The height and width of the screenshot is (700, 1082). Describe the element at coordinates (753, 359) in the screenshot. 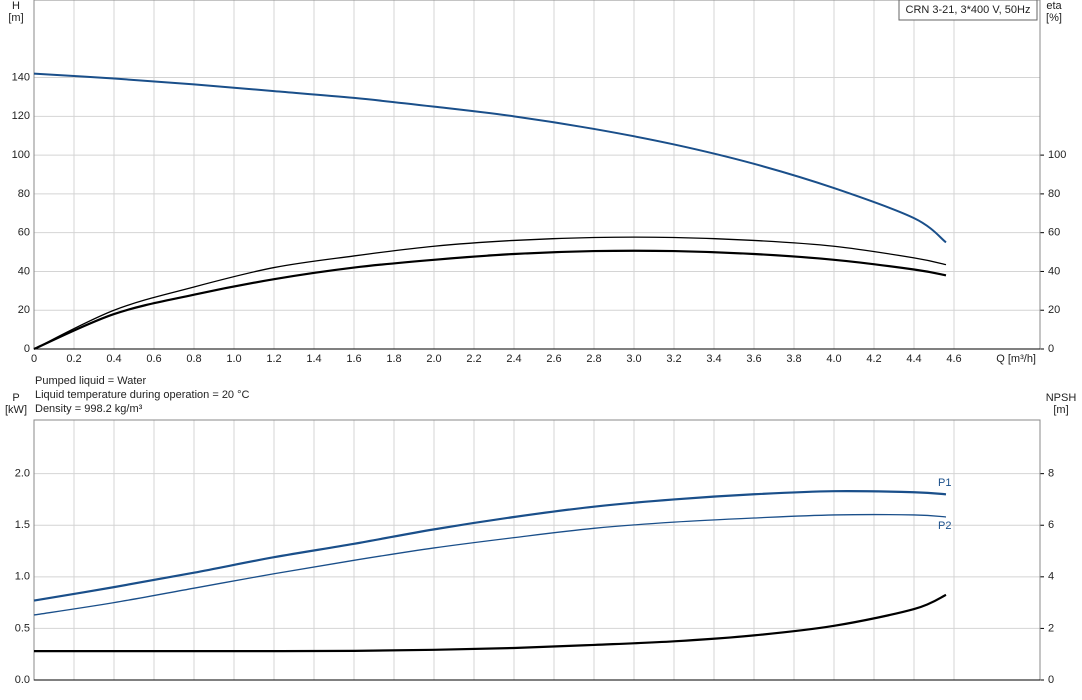

I see `x-tick-label: 3.6` at that location.